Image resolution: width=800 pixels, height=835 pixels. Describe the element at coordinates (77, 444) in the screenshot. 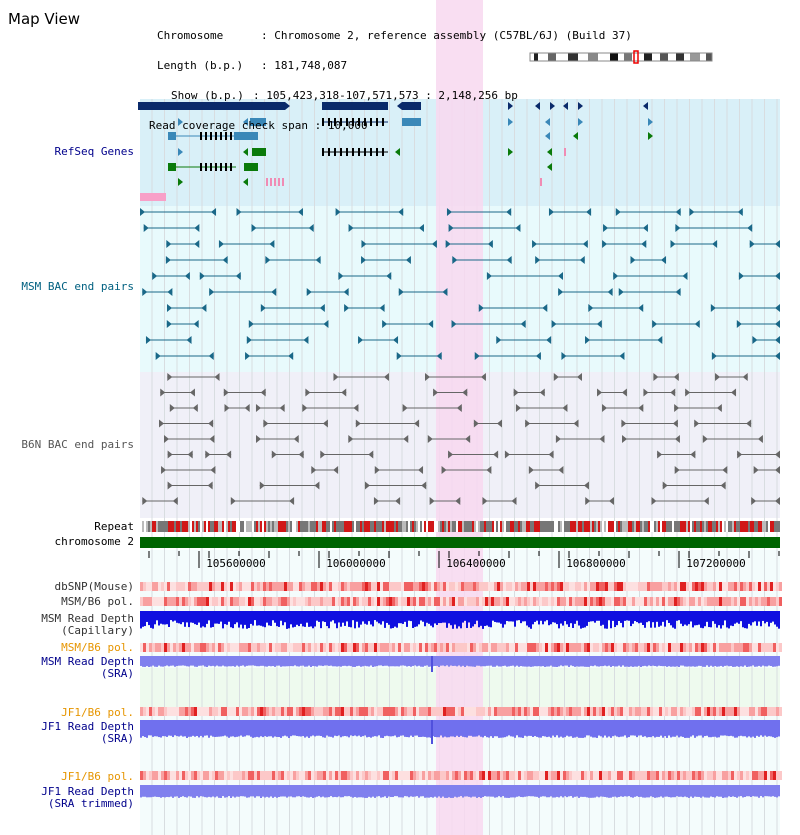

I see `track-label-b6n-bac: B6N BAC end pairs` at that location.